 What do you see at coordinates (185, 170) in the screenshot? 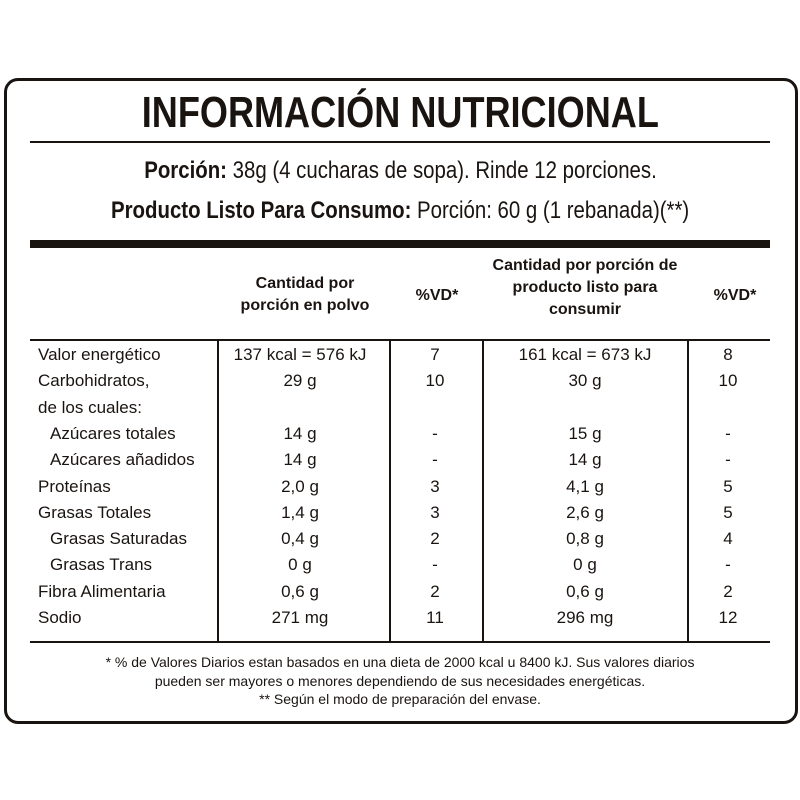
I see `serving-label: Porción:` at bounding box center [185, 170].